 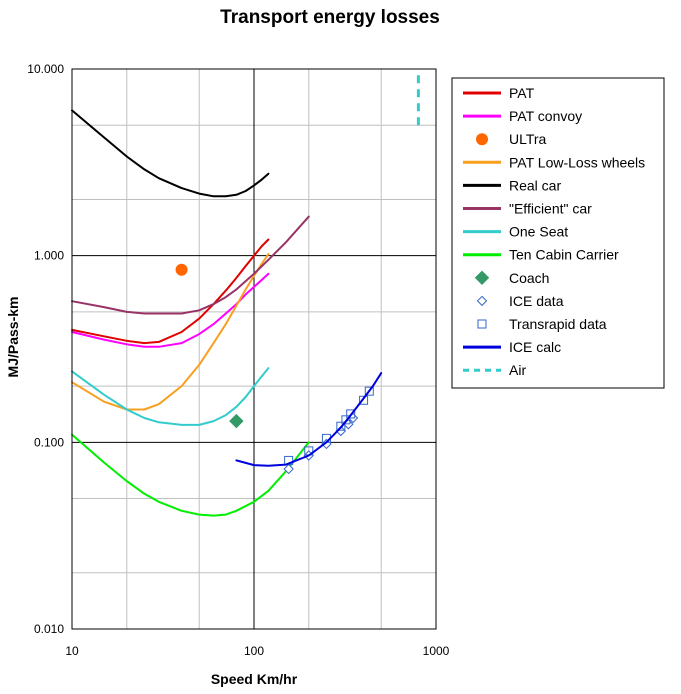 I want to click on y-tick-label: 0.010, so click(x=49, y=629).